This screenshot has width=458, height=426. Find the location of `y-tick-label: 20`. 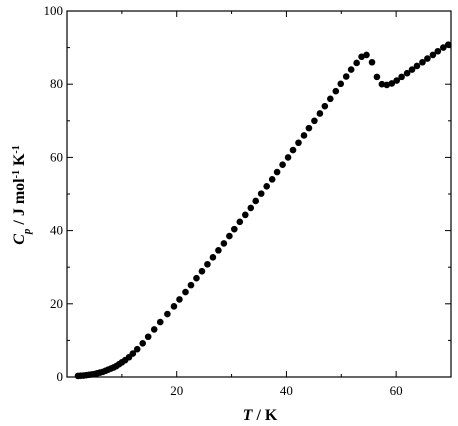

y-tick-label: 20 is located at coordinates (56, 303).